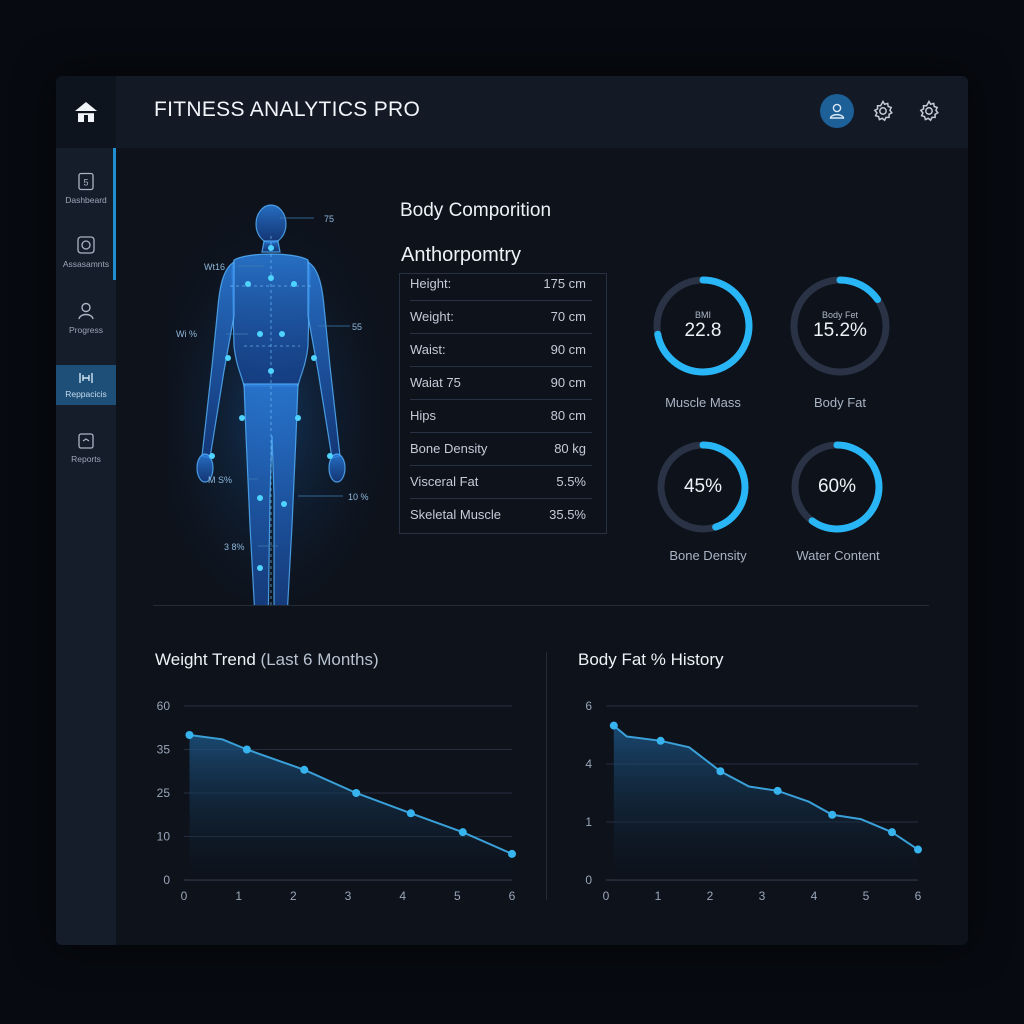  I want to click on body-silhouette, so click(271, 405).